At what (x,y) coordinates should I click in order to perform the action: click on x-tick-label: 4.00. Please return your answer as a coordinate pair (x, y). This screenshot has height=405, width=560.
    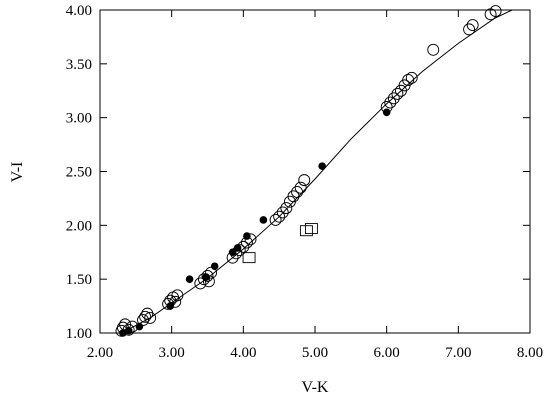
    Looking at the image, I should click on (243, 353).